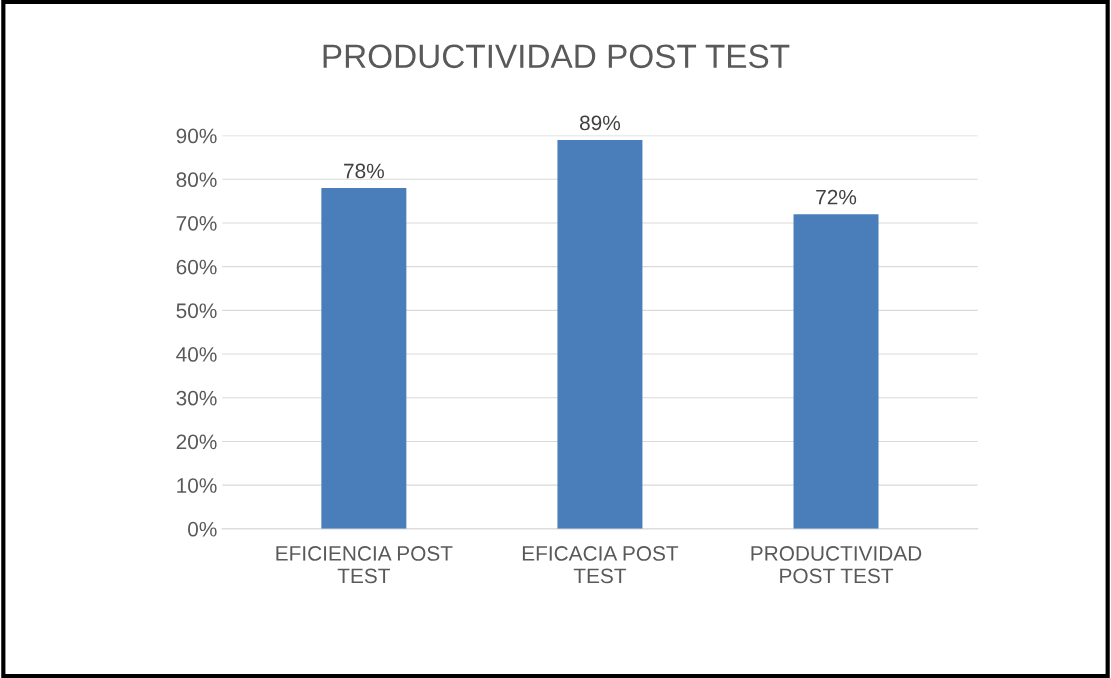 This screenshot has height=678, width=1111. I want to click on y-tick-label: 10%, so click(197, 485).